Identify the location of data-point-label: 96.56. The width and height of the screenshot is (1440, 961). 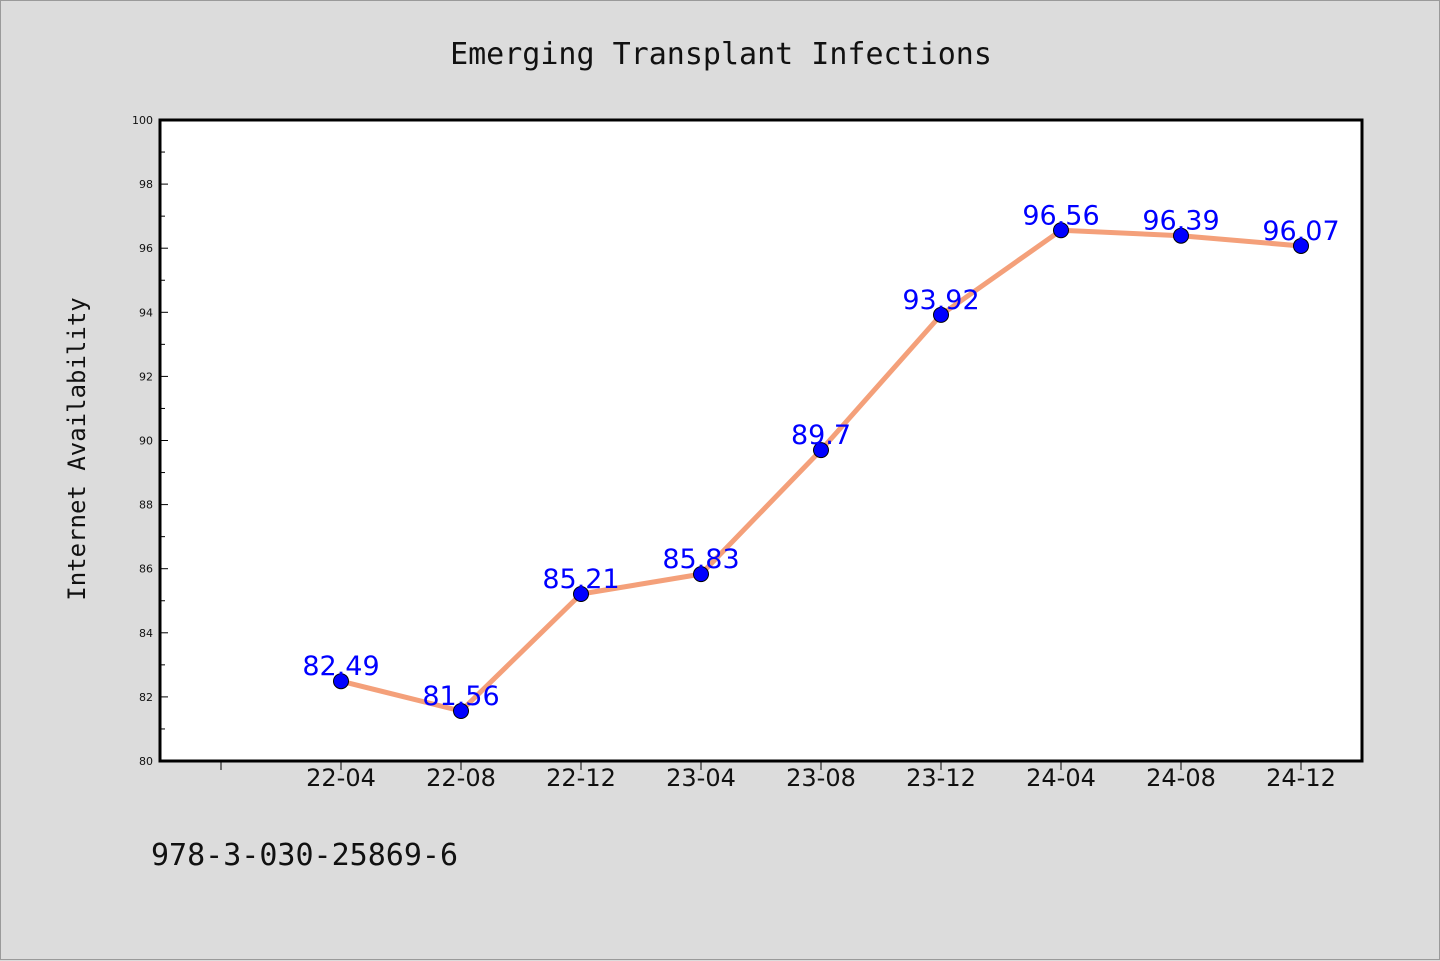
(1060, 215).